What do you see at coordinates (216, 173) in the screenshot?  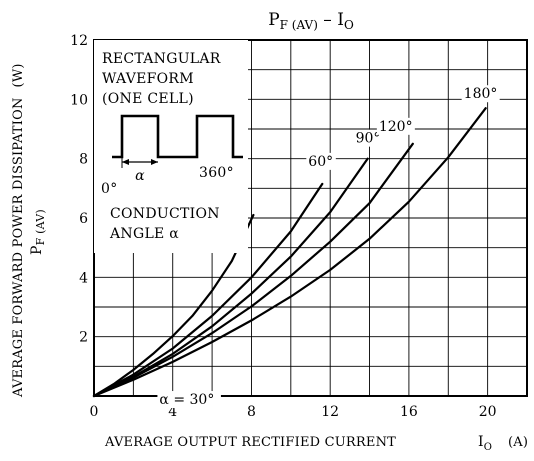 I see `period-label: 360°` at bounding box center [216, 173].